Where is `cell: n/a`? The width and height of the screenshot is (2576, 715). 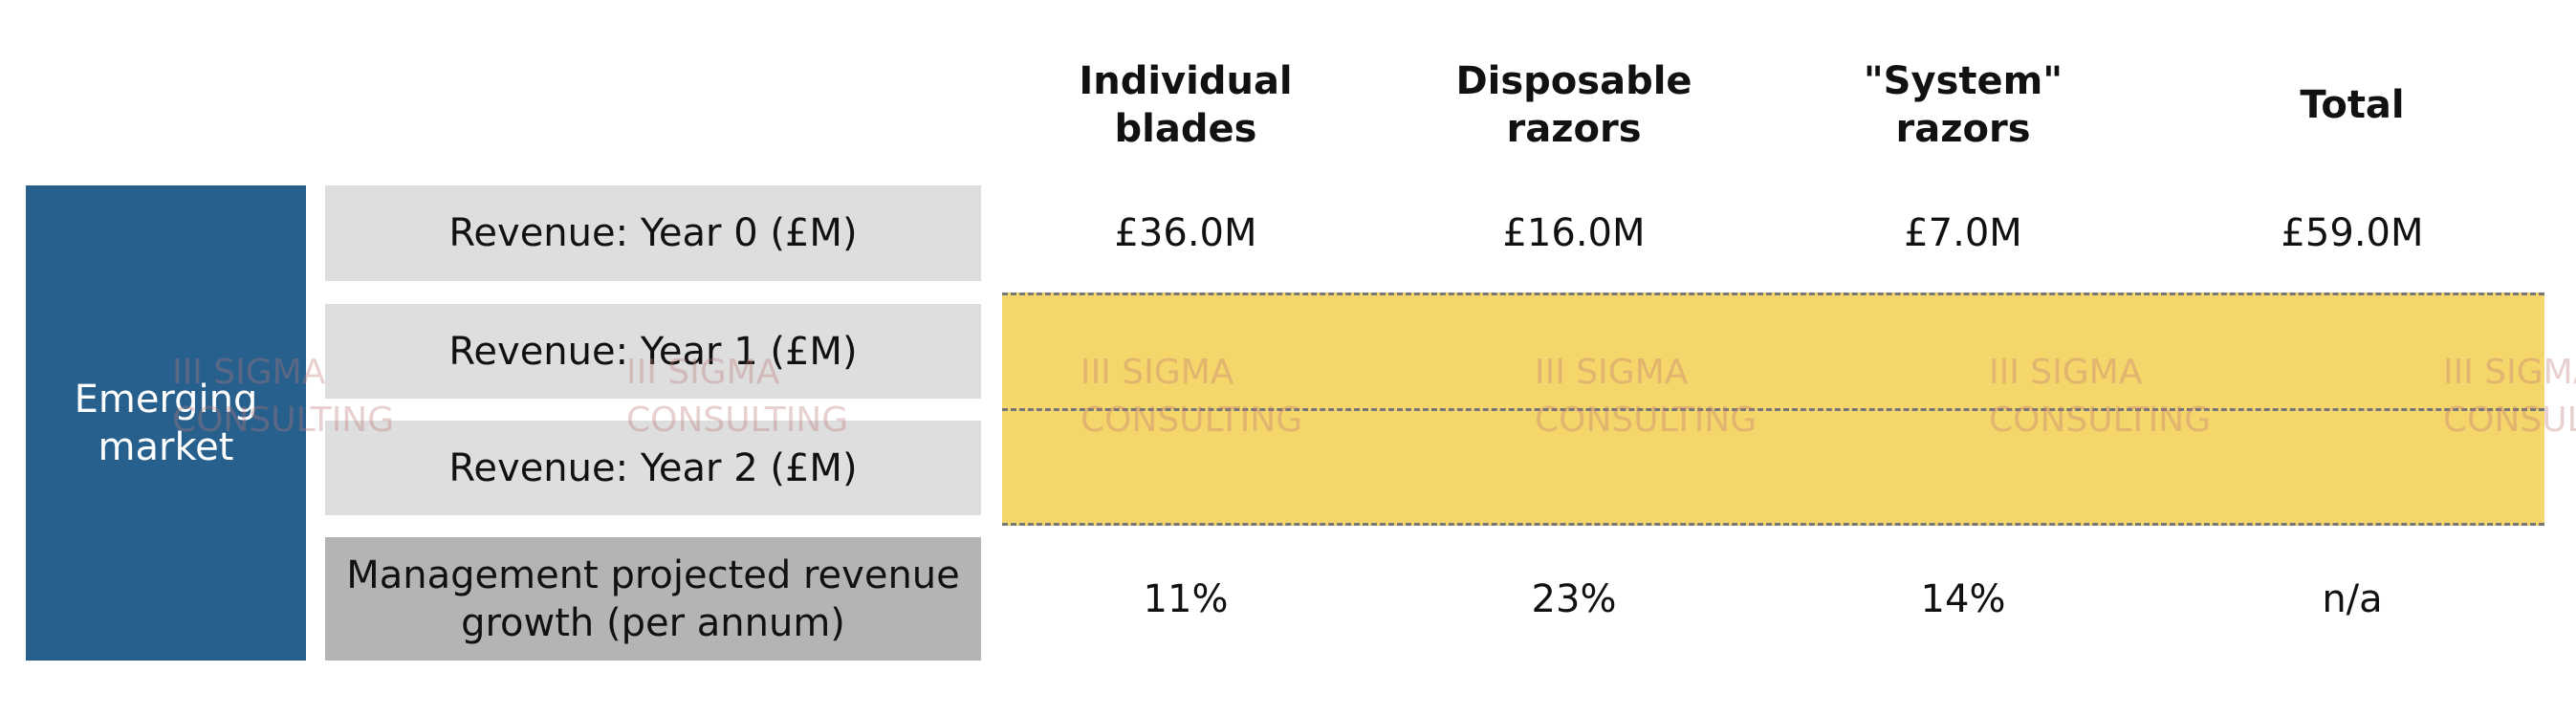
cell: n/a is located at coordinates (2352, 598).